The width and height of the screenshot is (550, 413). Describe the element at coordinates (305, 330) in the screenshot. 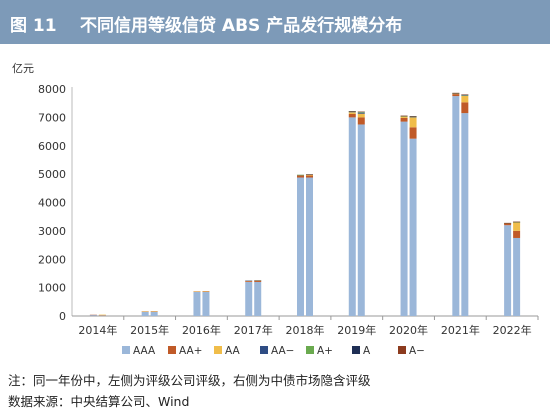

I see `x-tick-label: 2018年` at that location.